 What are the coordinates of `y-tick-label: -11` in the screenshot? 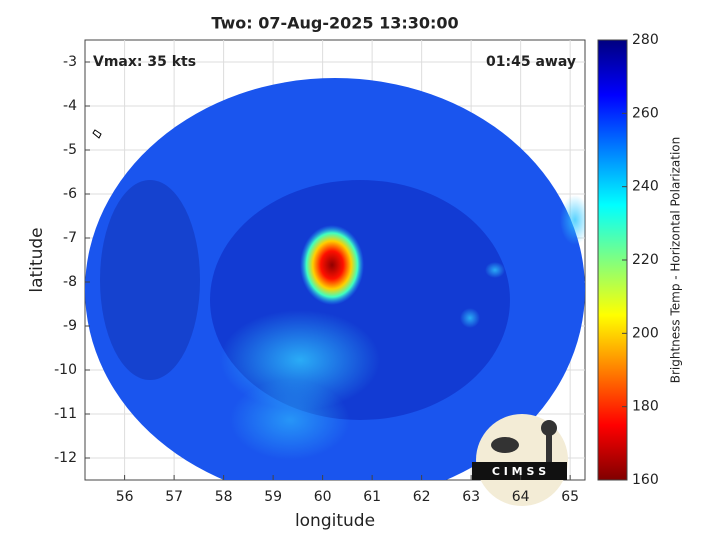 It's located at (65, 414).